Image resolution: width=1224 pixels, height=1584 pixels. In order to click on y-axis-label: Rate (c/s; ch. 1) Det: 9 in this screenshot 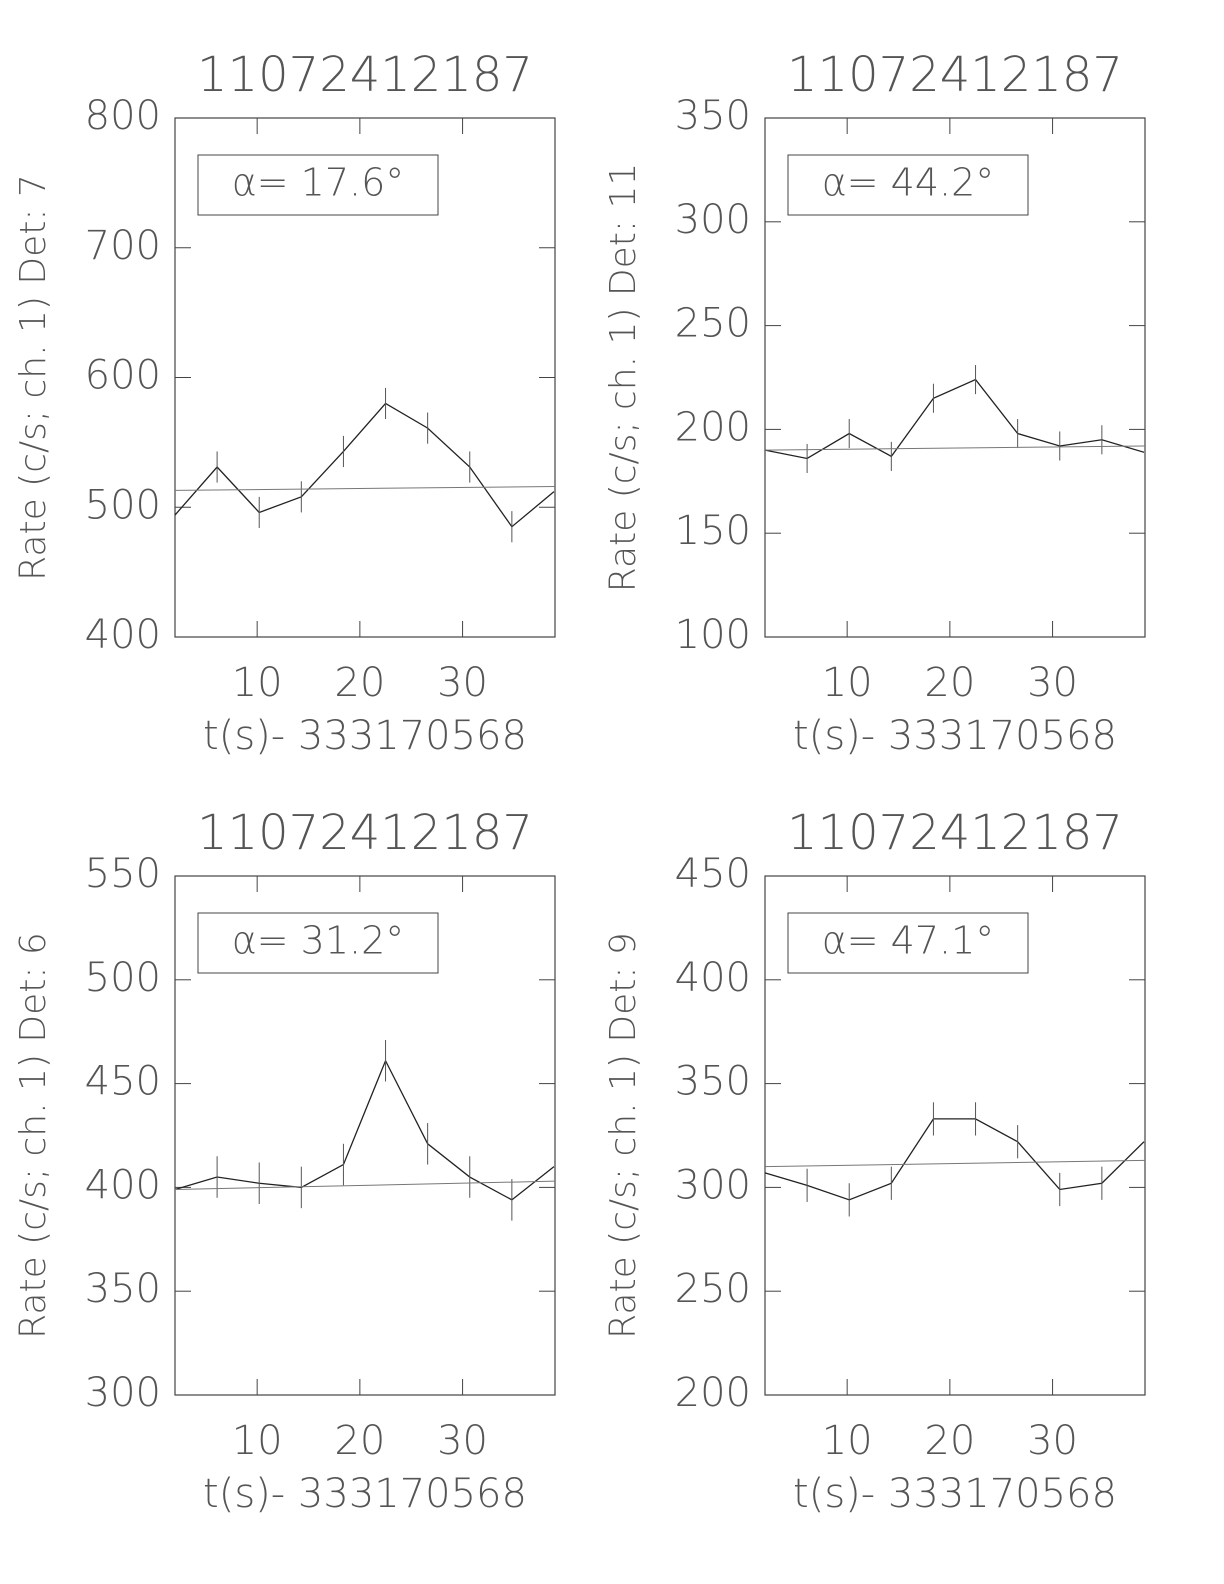, I will do `click(623, 1135)`.